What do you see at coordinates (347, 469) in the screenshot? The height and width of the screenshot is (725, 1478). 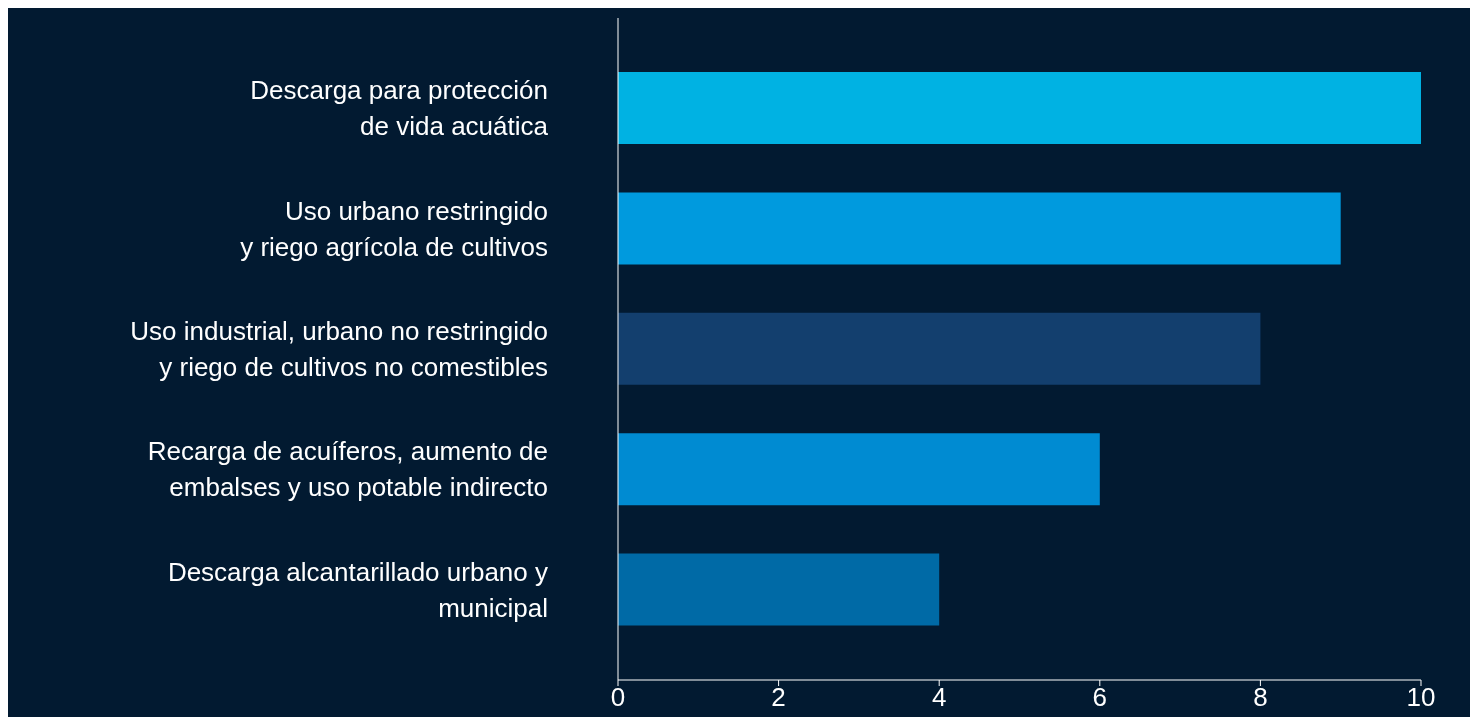 I see `y-tick-label: Recarga de acuíferos, aumento de embalses y uso potable indirecto` at bounding box center [347, 469].